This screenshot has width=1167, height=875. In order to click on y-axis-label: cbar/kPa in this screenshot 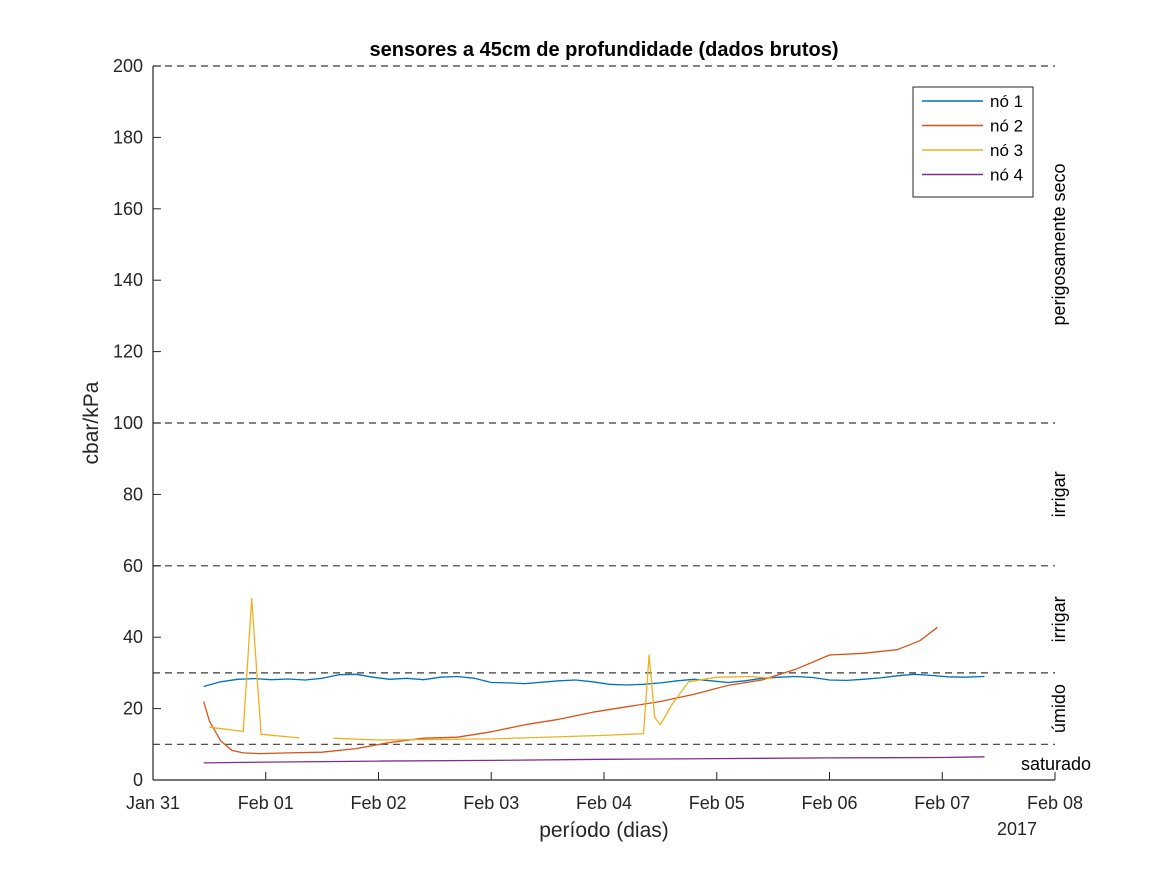, I will do `click(91, 422)`.